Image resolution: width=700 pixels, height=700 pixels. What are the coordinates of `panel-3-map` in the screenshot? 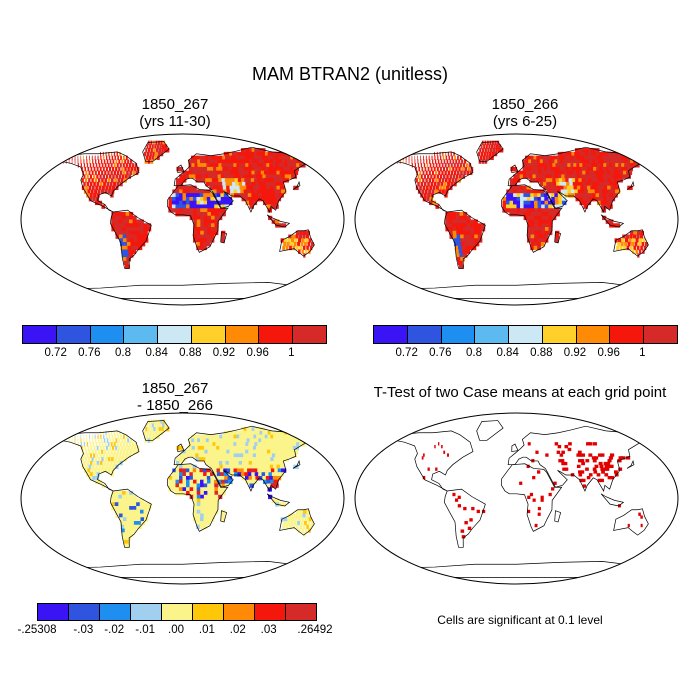 It's located at (182, 498).